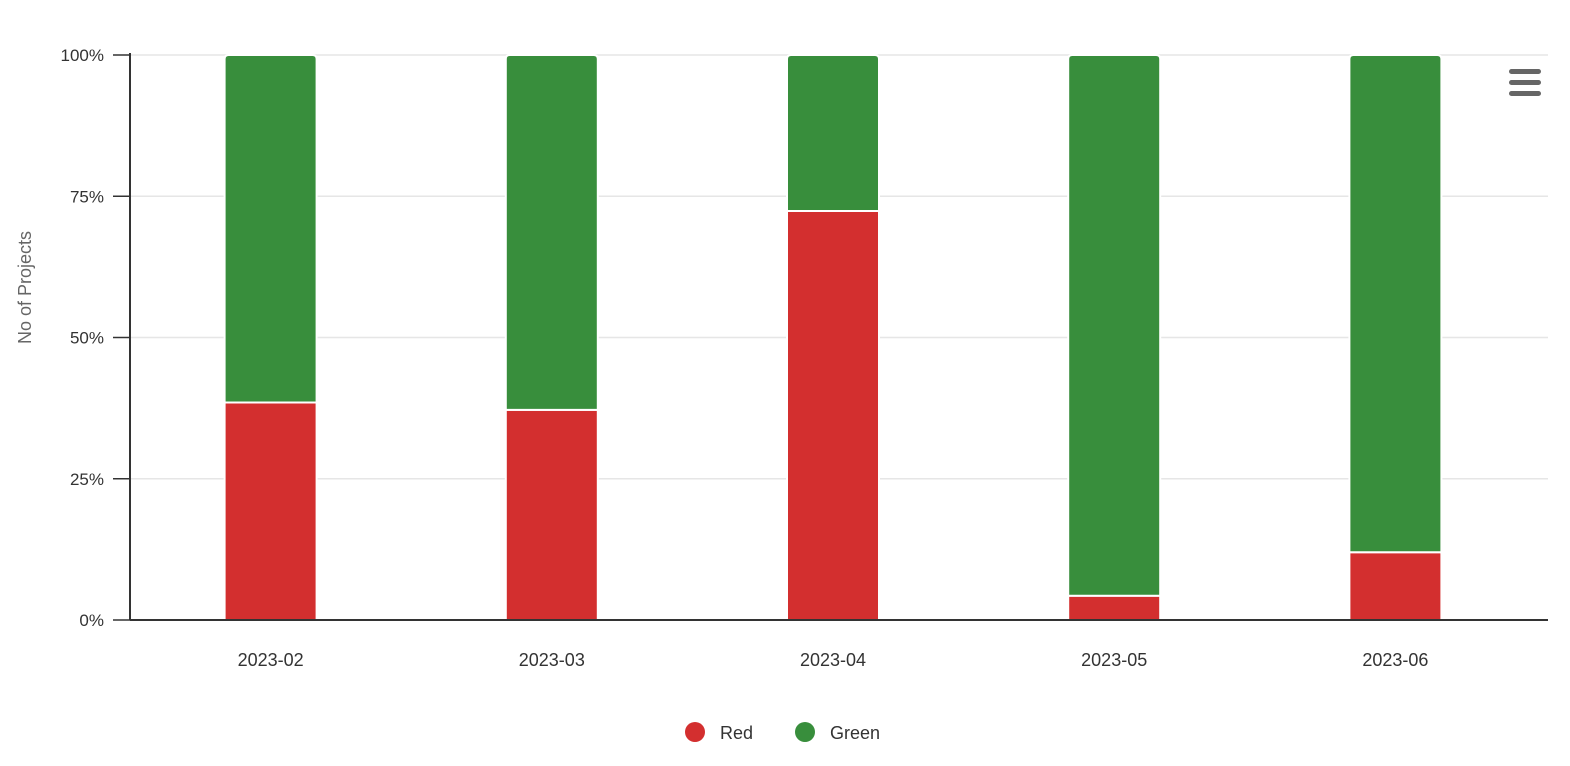 The width and height of the screenshot is (1570, 766). What do you see at coordinates (719, 732) in the screenshot?
I see `legend-item-red: Red` at bounding box center [719, 732].